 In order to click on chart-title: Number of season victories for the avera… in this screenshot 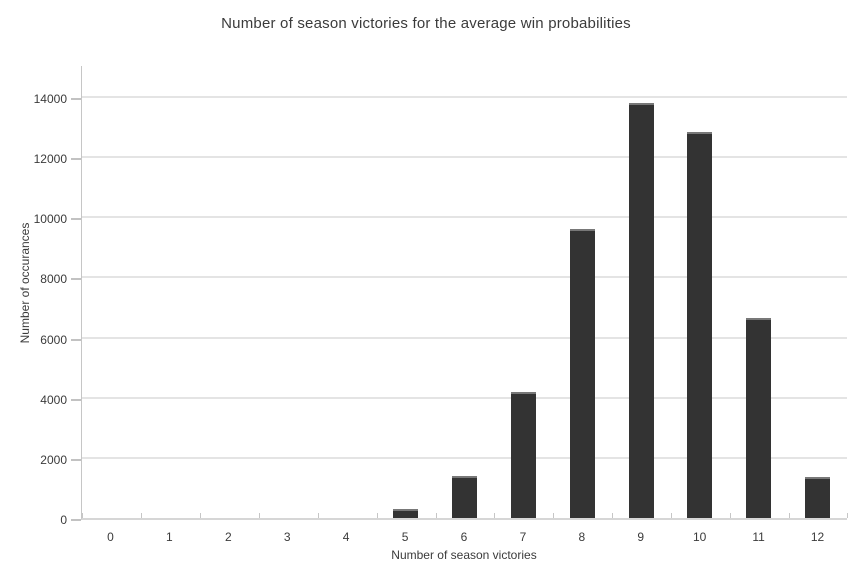, I will do `click(426, 23)`.